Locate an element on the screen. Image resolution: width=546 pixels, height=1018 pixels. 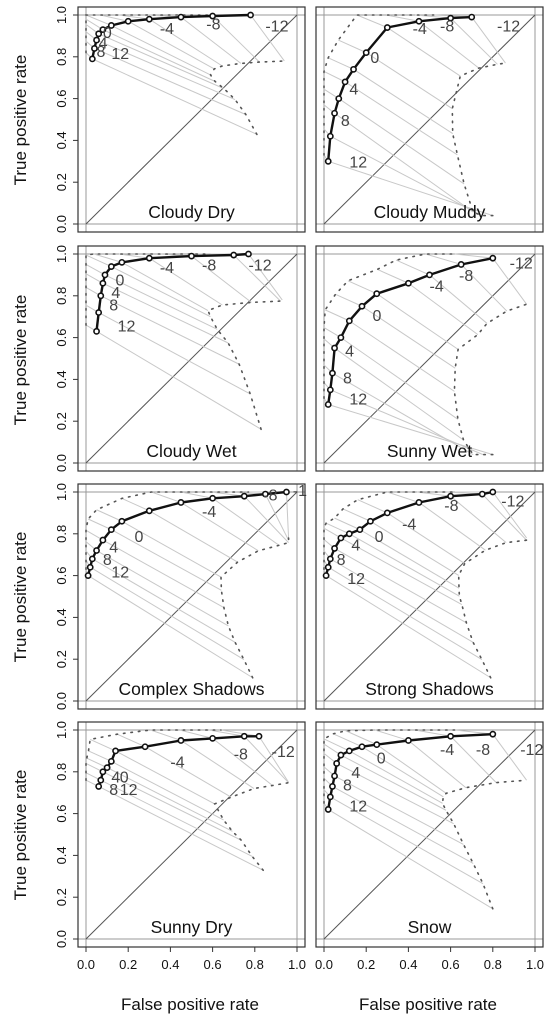
panel-title: Snow is located at coordinates (430, 927).